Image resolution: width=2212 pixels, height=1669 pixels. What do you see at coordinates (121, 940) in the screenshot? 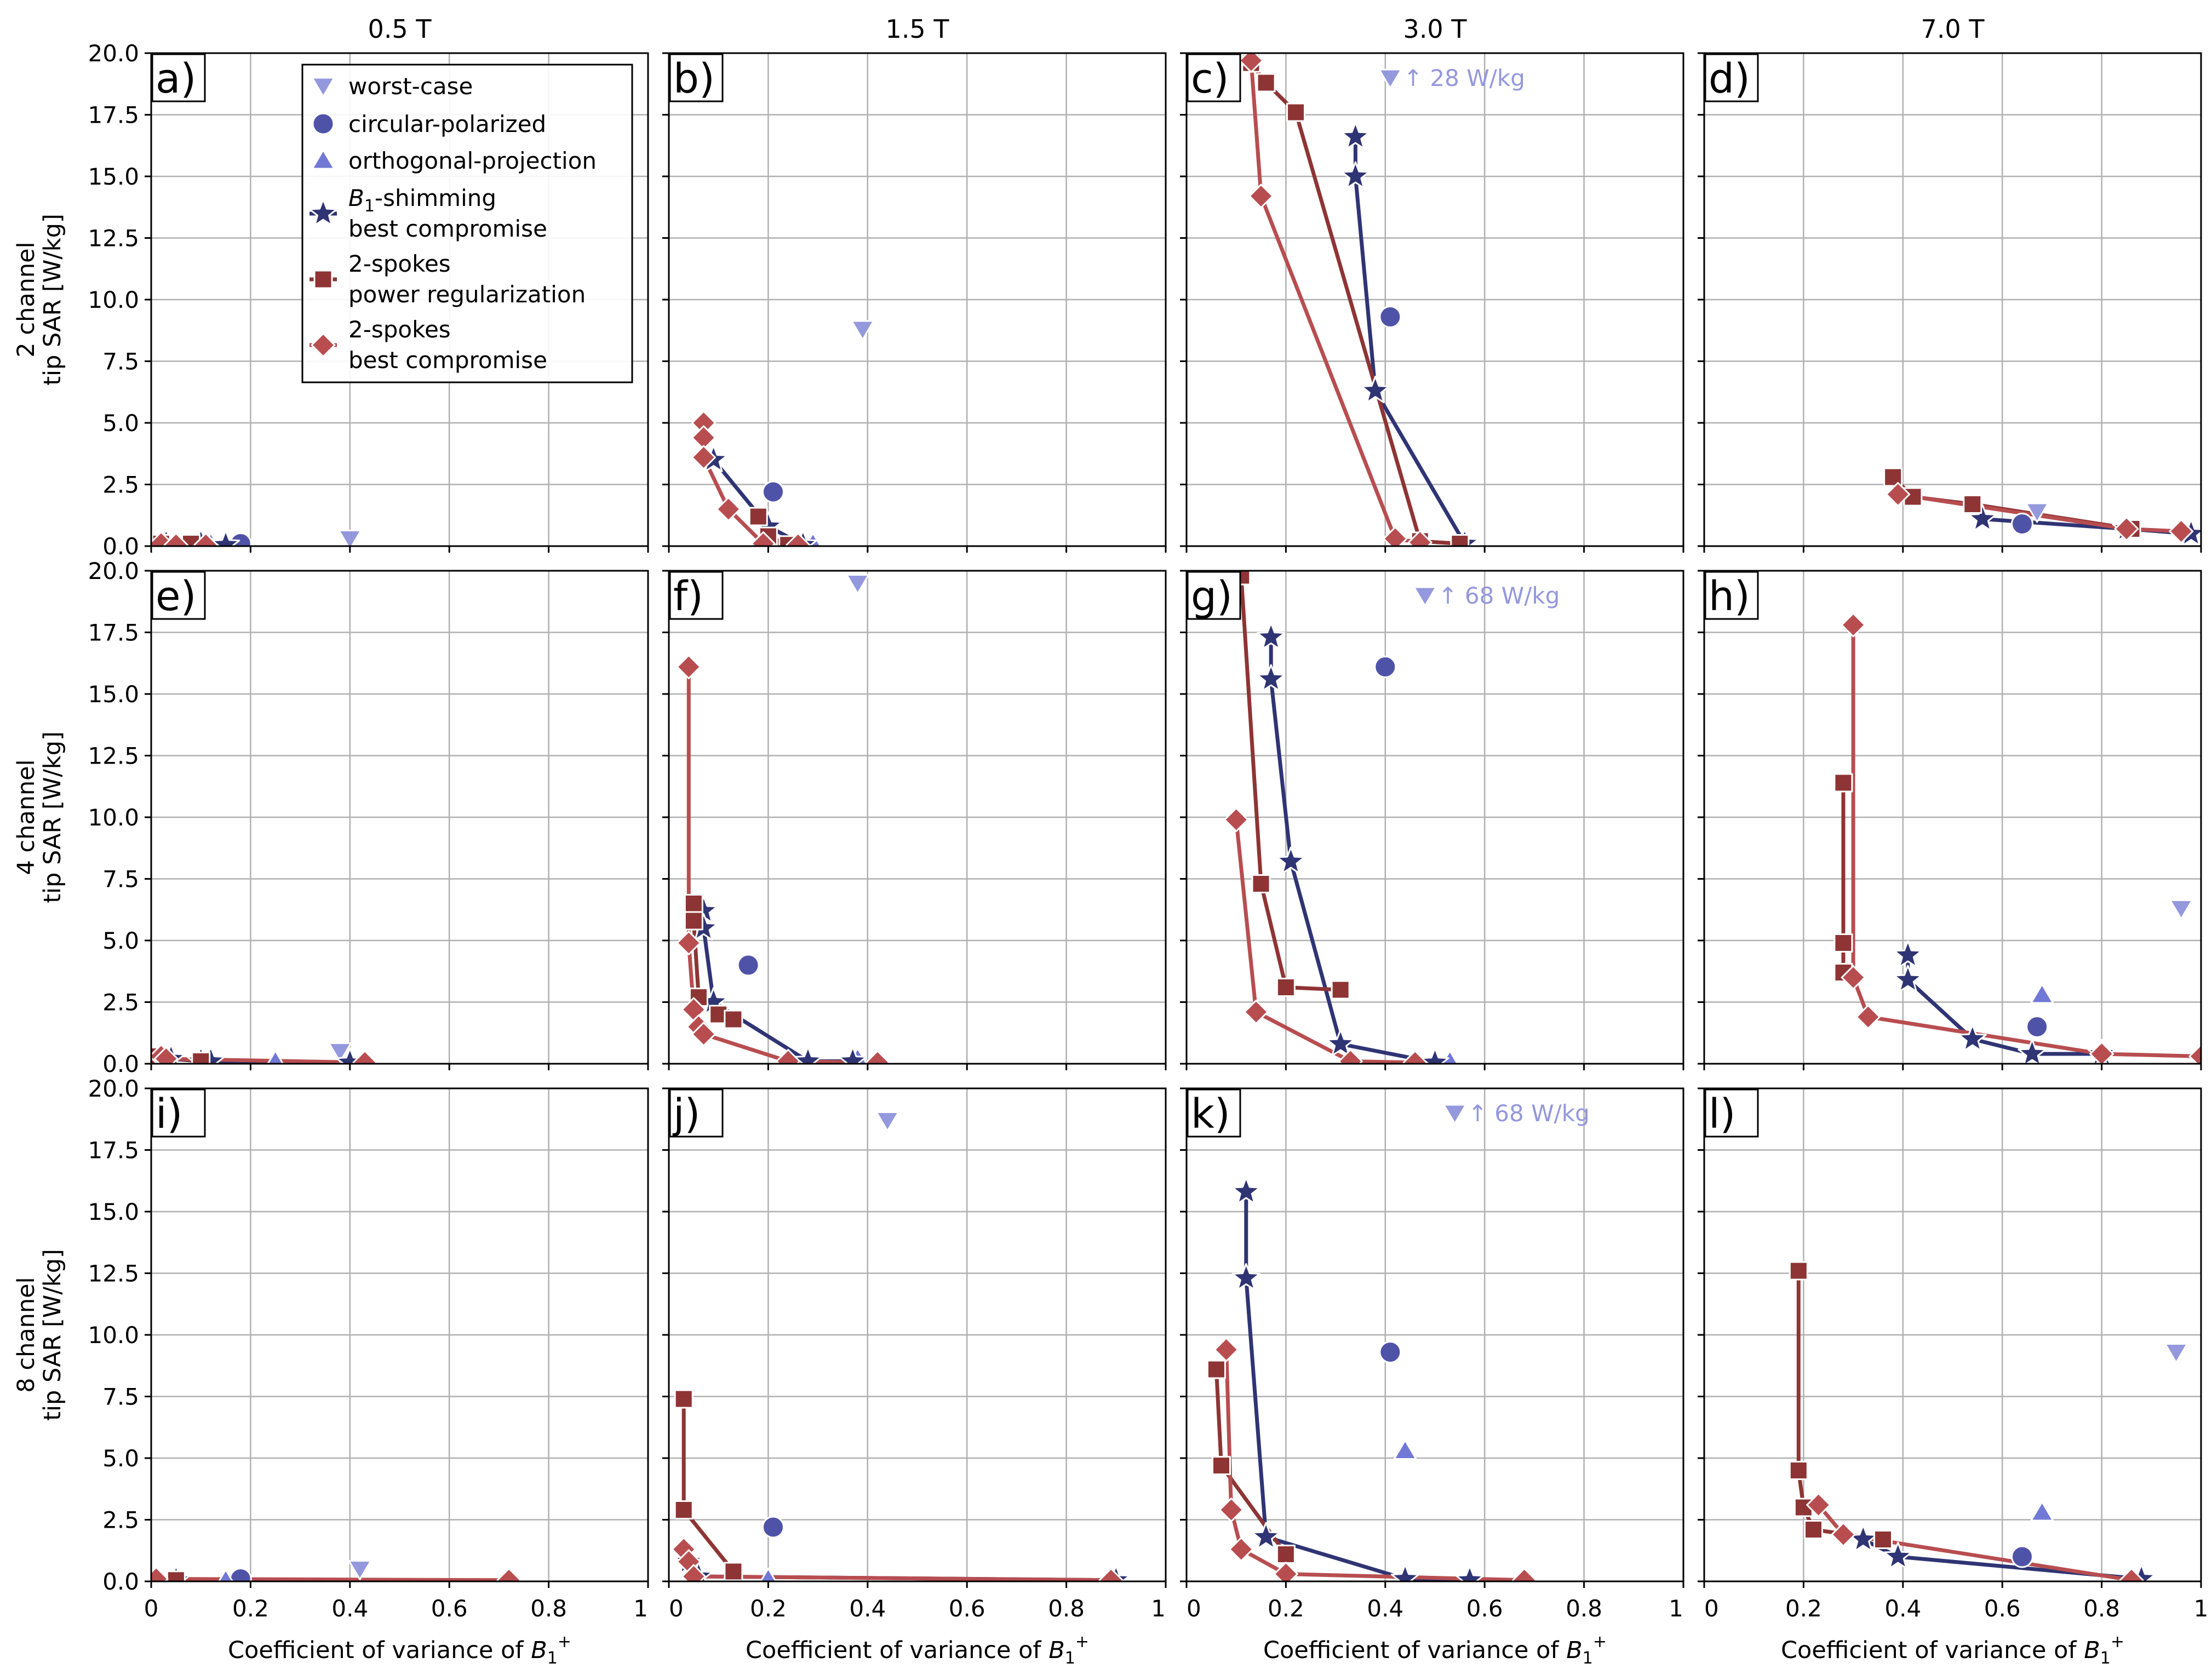
I see `y-tick-label: 5.0` at bounding box center [121, 940].